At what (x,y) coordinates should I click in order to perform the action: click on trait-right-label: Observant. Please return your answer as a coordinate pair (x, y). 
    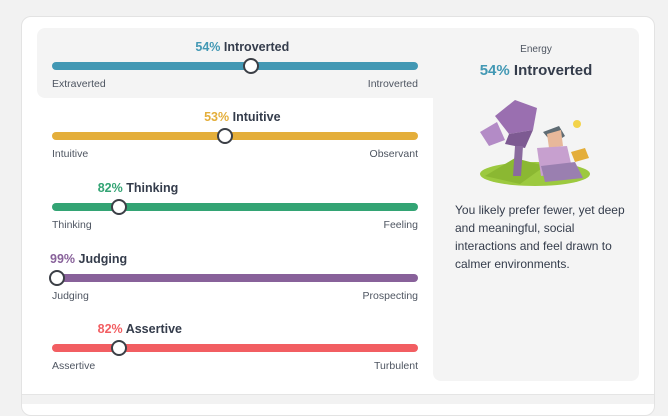
    Looking at the image, I should click on (393, 154).